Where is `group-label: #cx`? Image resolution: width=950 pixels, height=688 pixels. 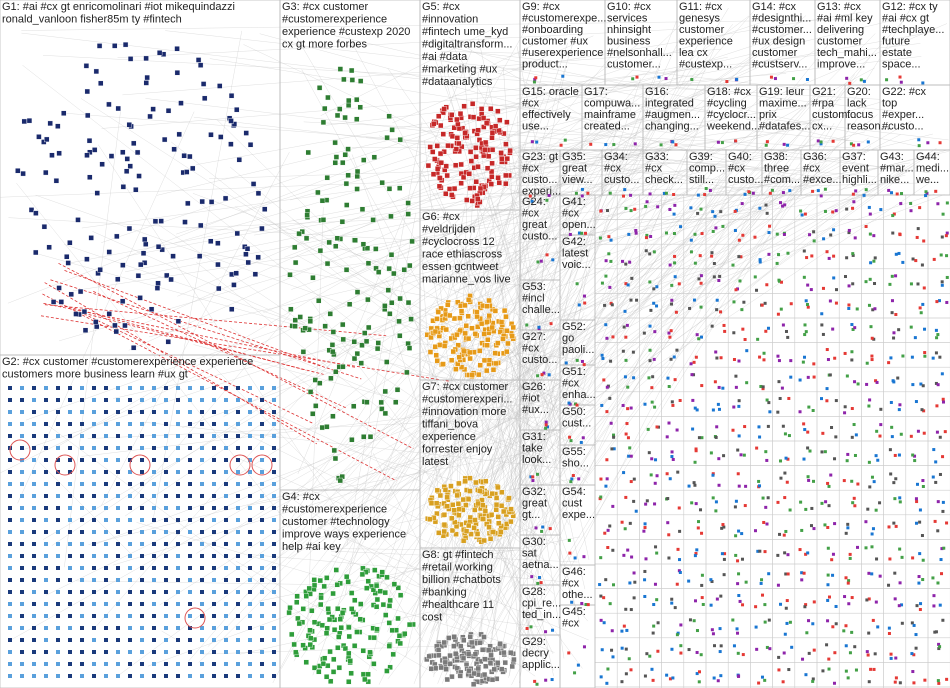
group-label: #cx is located at coordinates (571, 624).